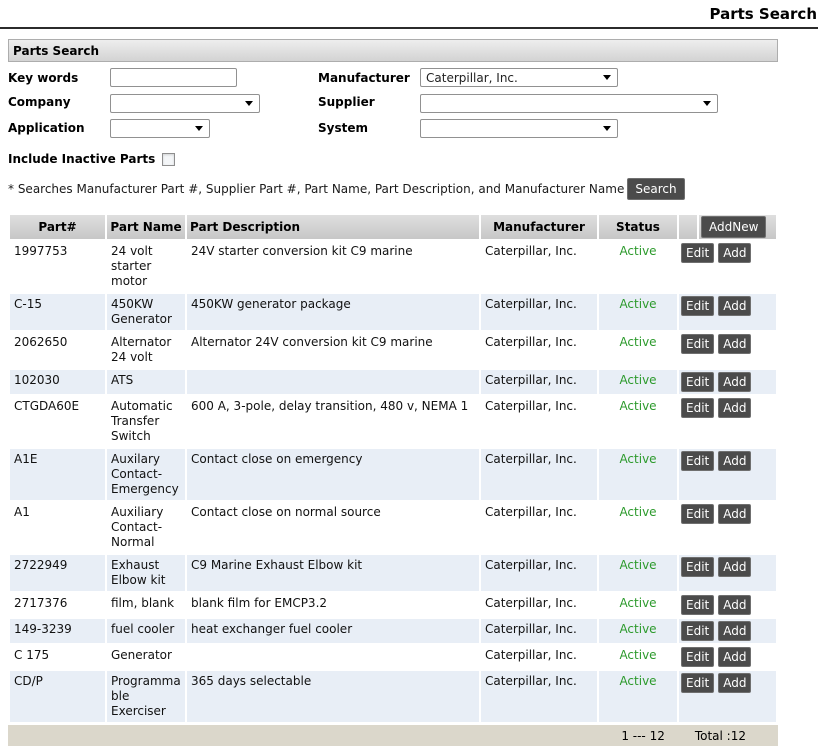 This screenshot has height=746, width=818. What do you see at coordinates (41, 342) in the screenshot?
I see `part-number-cell: 2062650` at bounding box center [41, 342].